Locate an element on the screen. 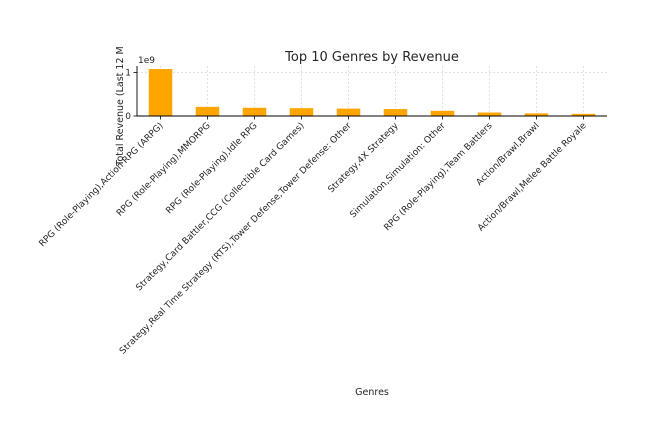 Image resolution: width=654 pixels, height=429 pixels. axes is located at coordinates (371, 91).